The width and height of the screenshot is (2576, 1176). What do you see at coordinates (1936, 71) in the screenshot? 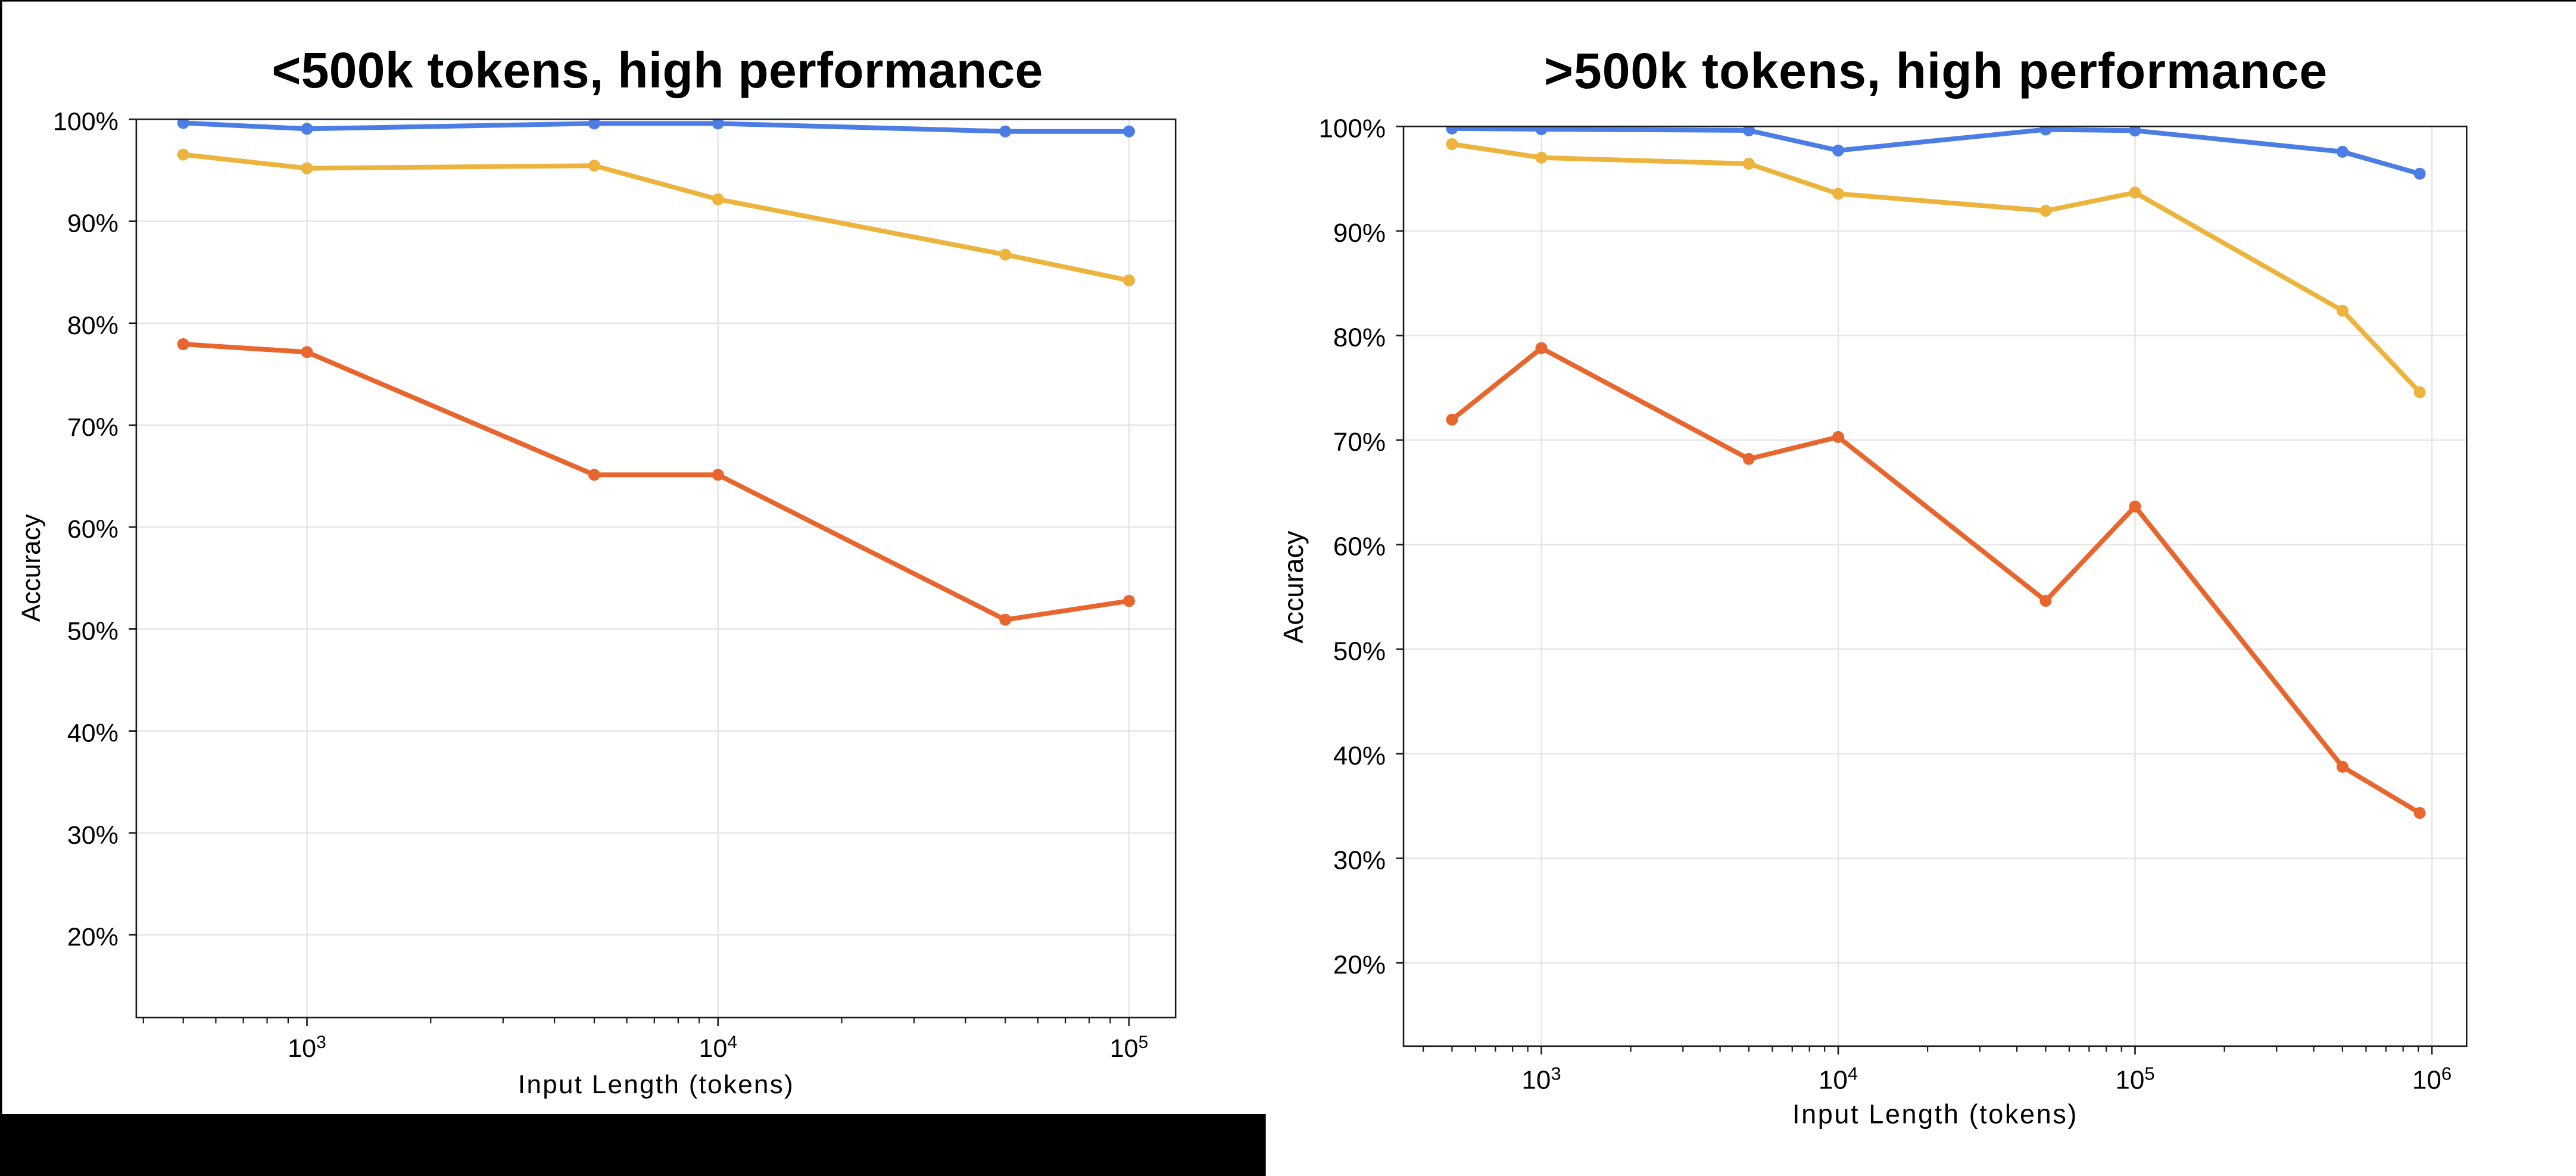
I see `svg-text: >500k tokens, high performance` at bounding box center [1936, 71].